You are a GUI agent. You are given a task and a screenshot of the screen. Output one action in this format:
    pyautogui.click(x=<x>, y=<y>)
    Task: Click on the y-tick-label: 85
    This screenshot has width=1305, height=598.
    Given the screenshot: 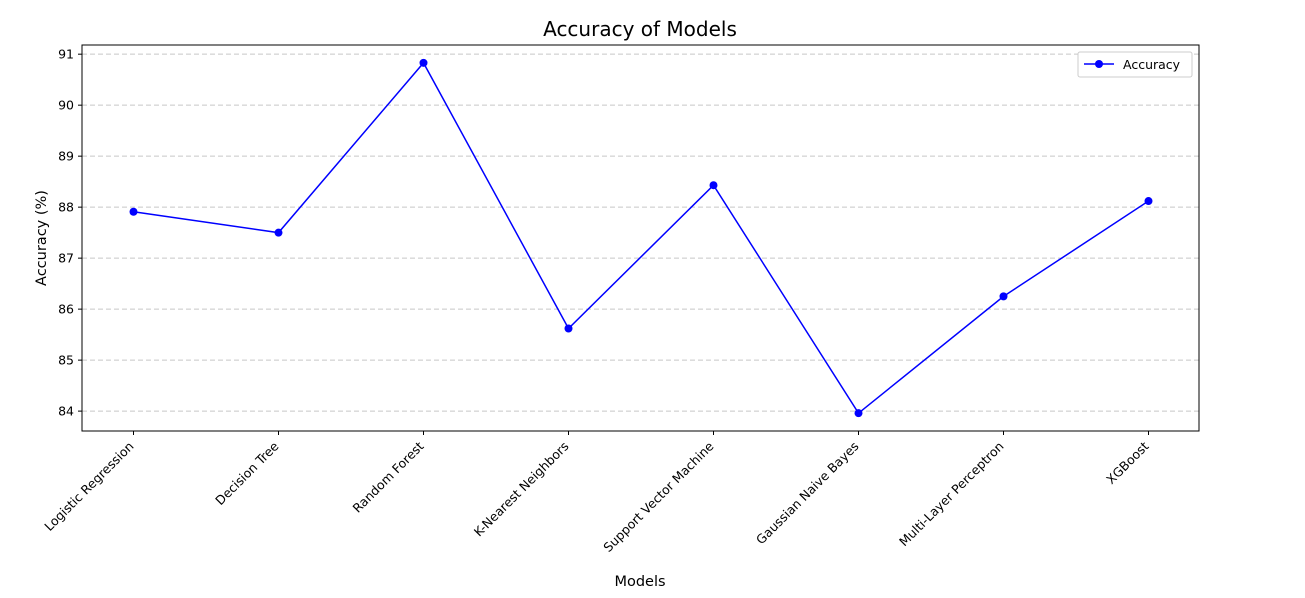 What is the action you would take?
    pyautogui.click(x=66, y=360)
    